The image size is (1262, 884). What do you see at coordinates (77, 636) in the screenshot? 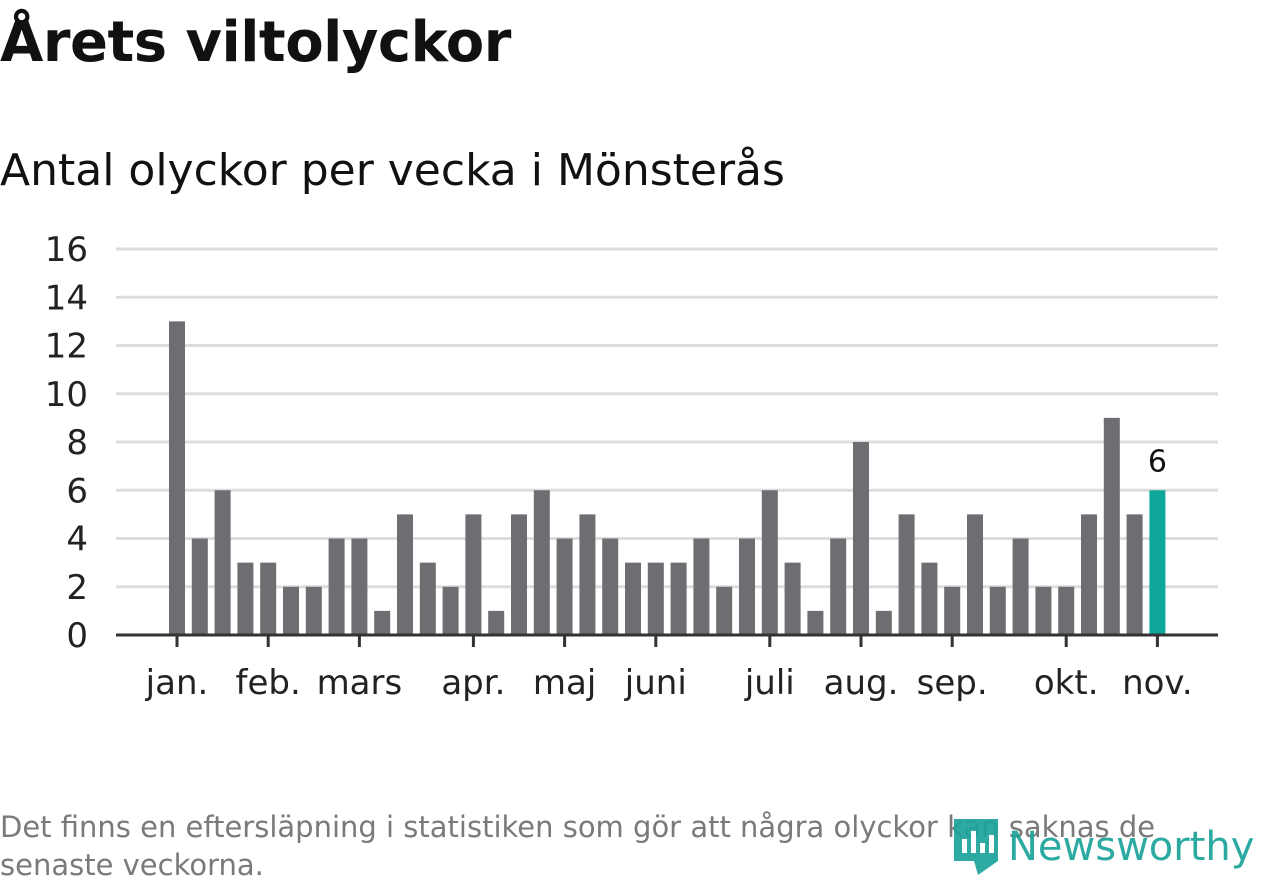
I see `y-tick-label: 0` at bounding box center [77, 636].